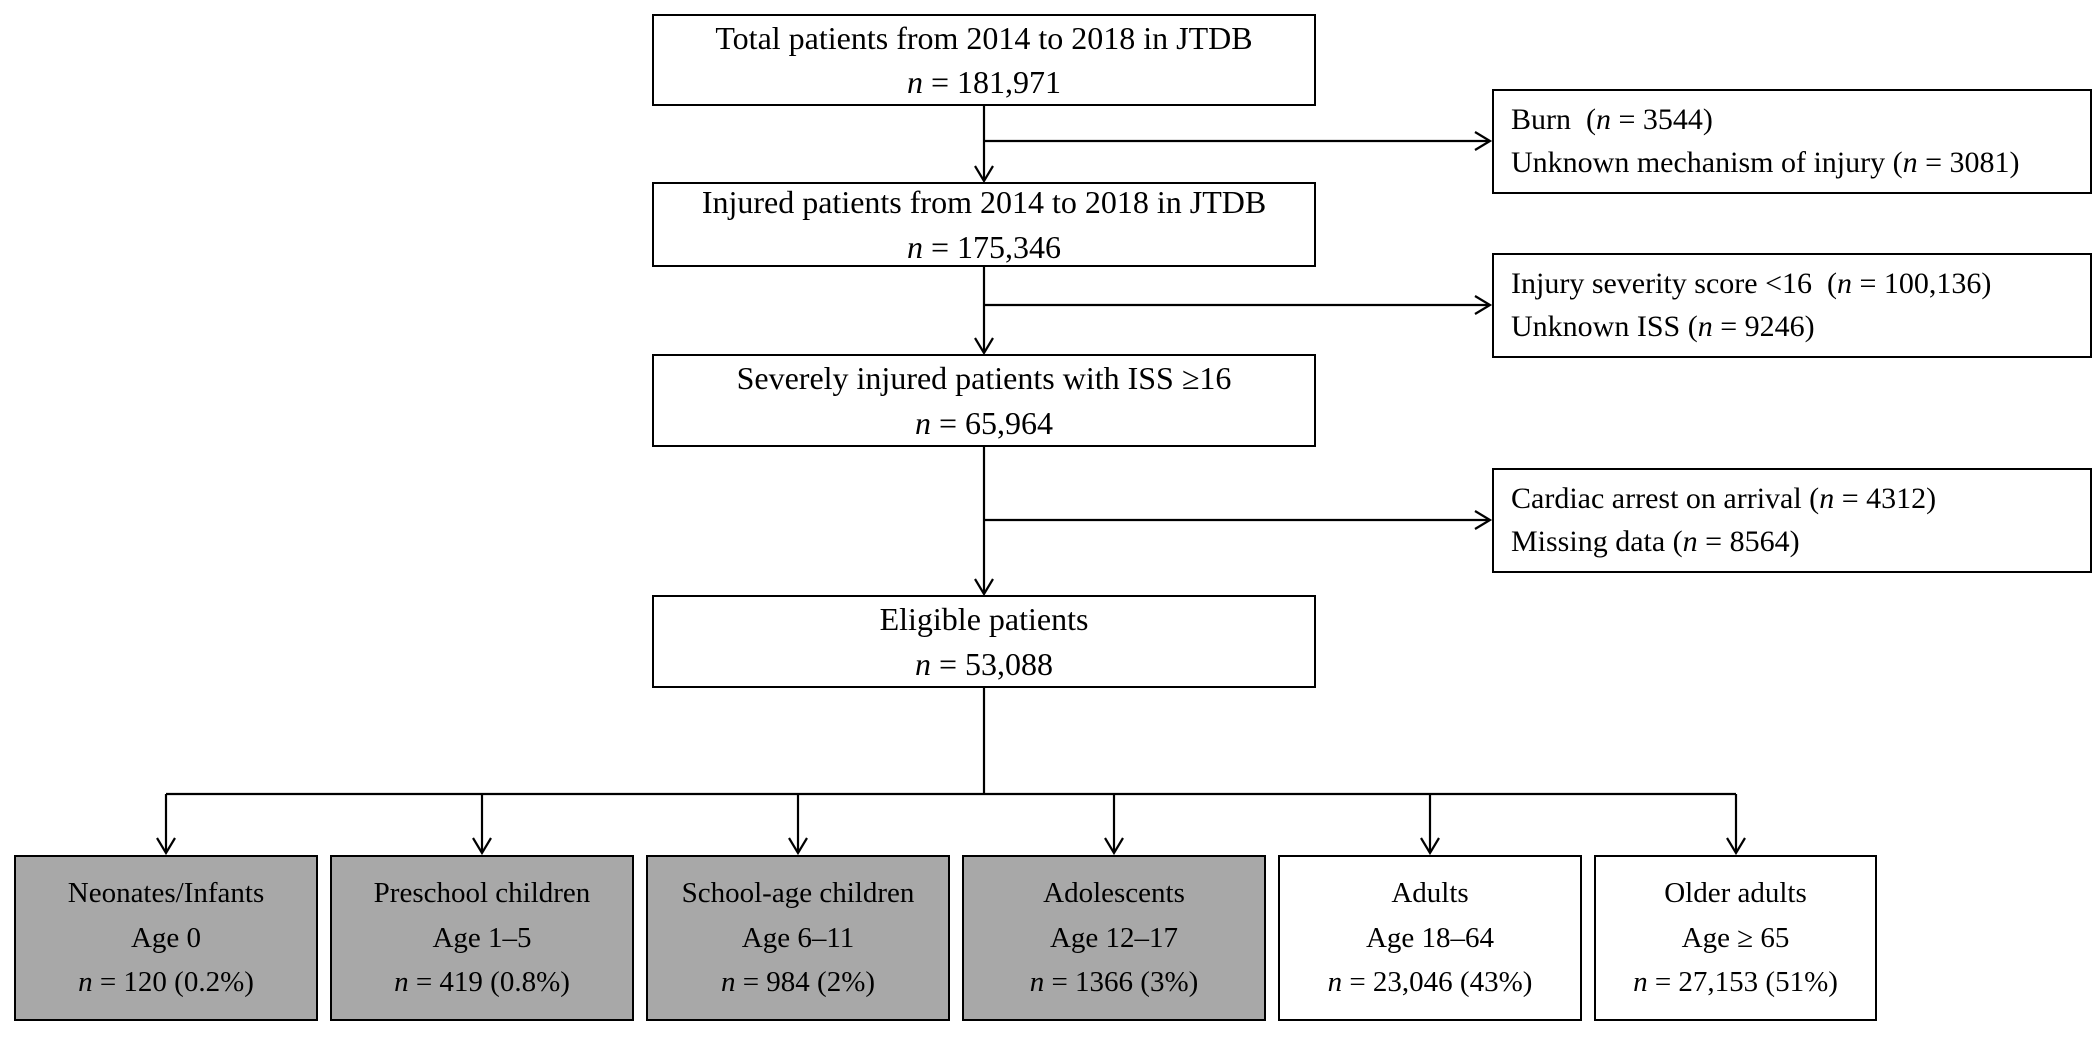  I want to click on age-group-range: Age 12–17, so click(1114, 937).